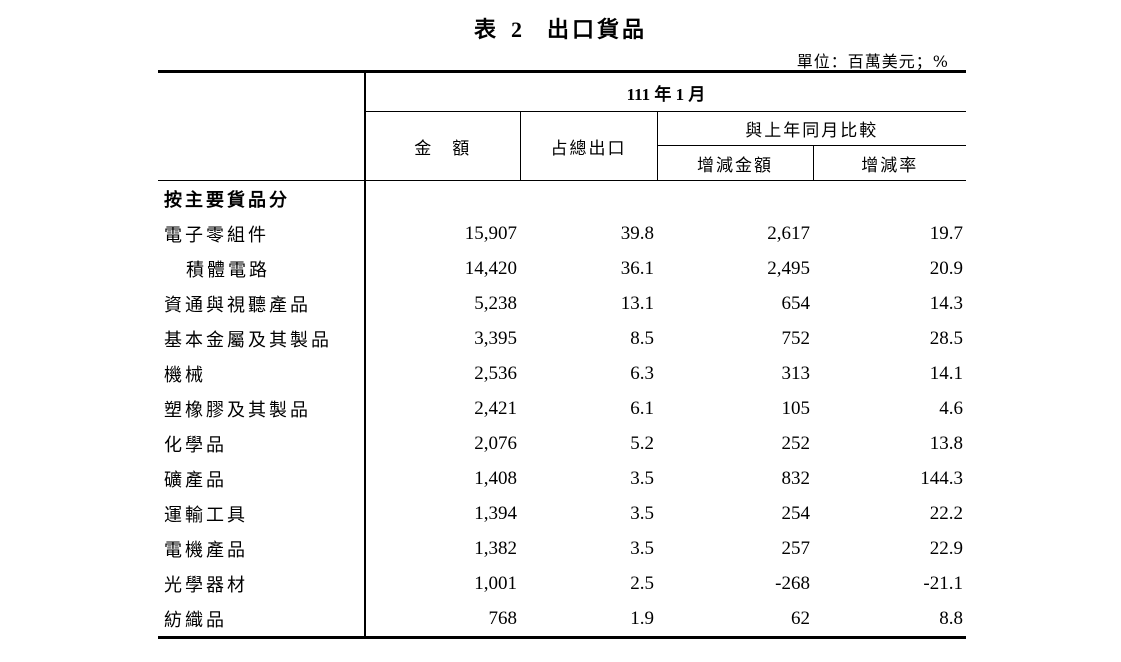 The image size is (1121, 662). Describe the element at coordinates (796, 548) in the screenshot. I see `cell-change-amount: 257` at that location.